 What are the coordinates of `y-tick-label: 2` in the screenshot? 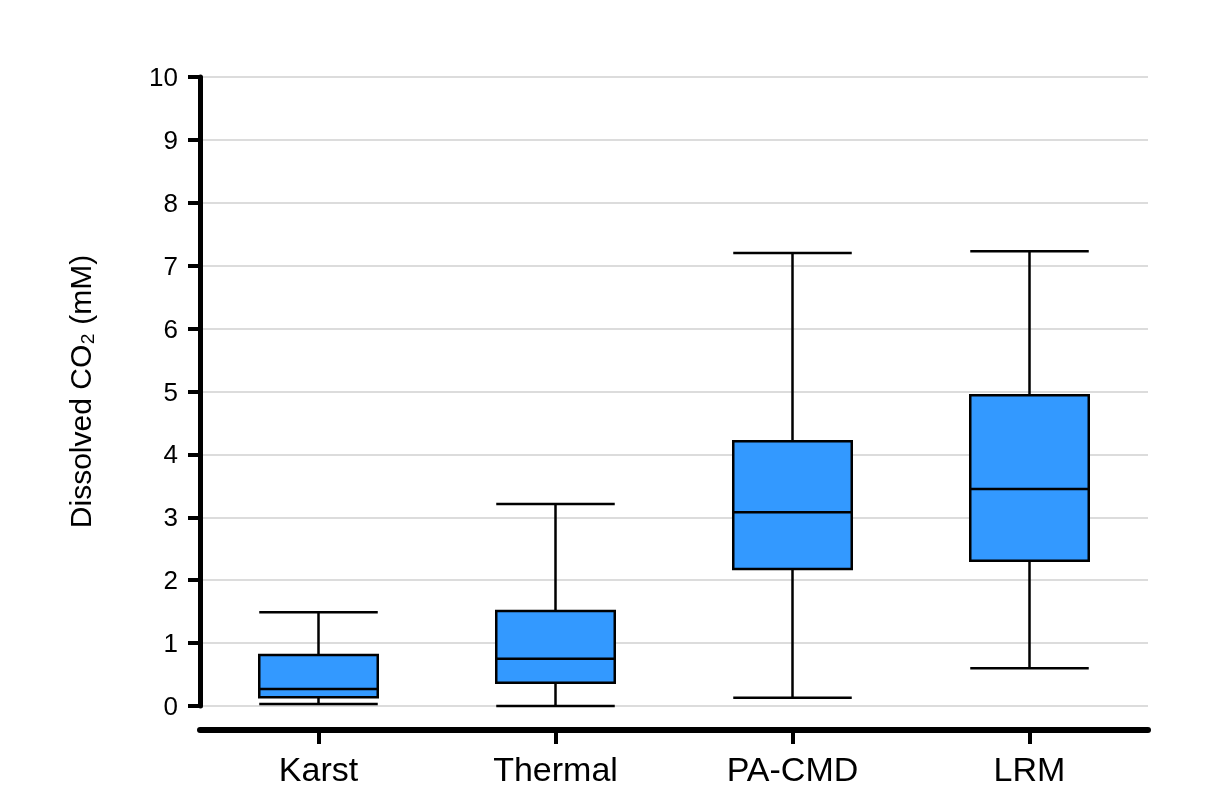 It's located at (170, 580).